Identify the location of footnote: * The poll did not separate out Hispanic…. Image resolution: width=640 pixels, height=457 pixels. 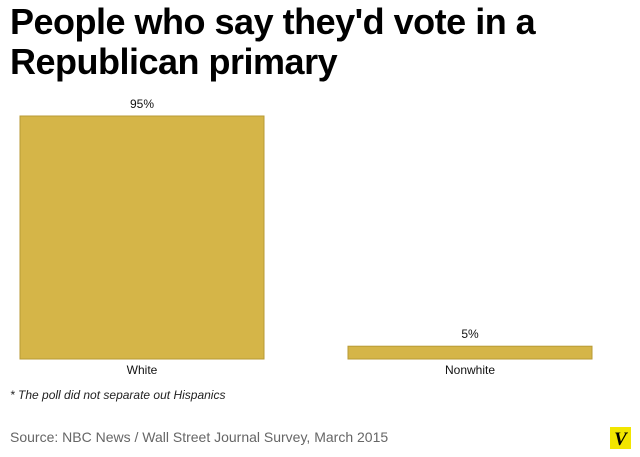
(118, 395).